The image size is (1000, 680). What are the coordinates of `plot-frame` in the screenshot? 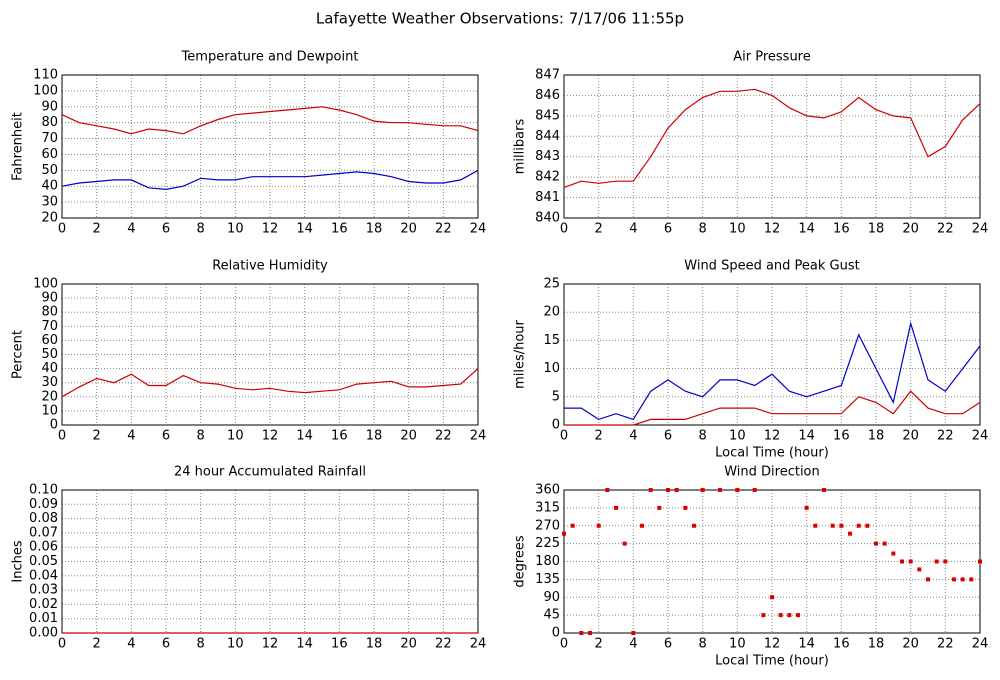 It's located at (270, 146).